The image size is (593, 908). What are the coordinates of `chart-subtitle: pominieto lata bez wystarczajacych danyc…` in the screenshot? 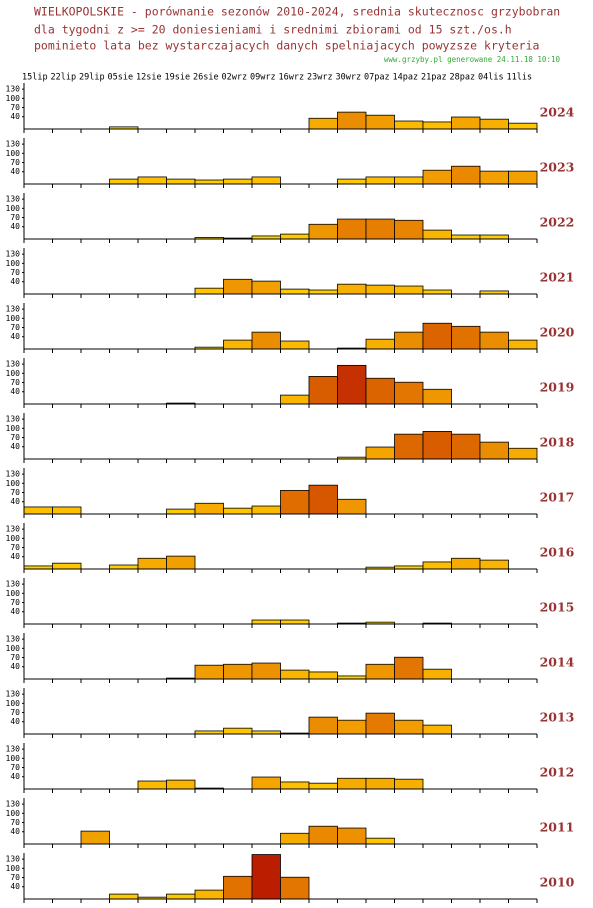 It's located at (286, 46).